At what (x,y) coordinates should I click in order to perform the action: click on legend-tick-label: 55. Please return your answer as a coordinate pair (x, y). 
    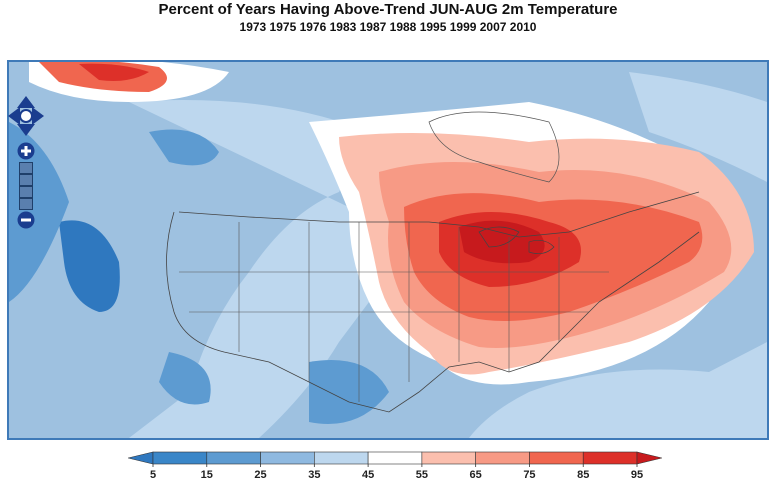
    Looking at the image, I should click on (422, 475).